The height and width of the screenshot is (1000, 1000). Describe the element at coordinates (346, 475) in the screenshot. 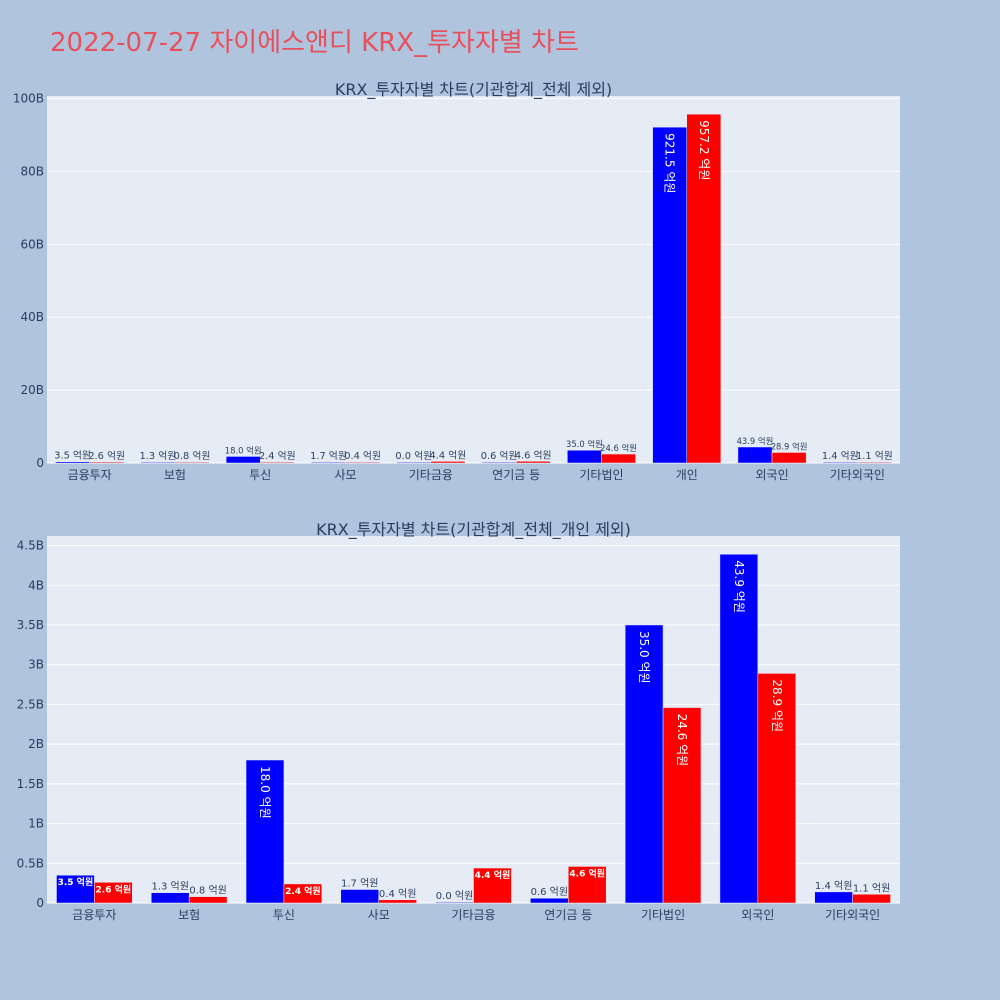

I see `x-tick-label: 사모` at that location.